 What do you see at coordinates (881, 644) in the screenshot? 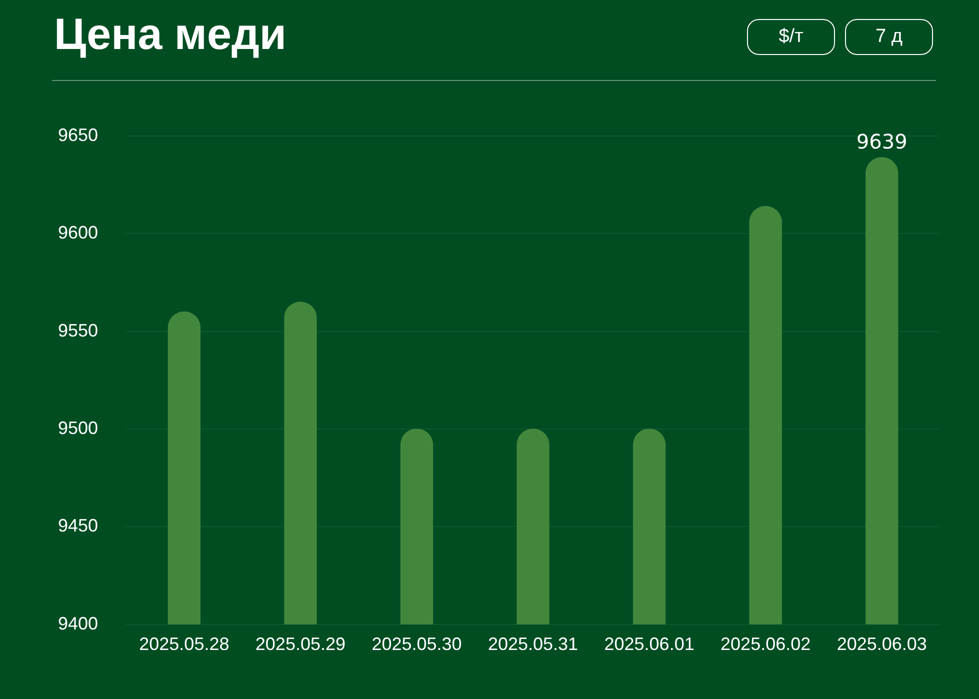
I see `x-tick-label: 2025.06.03` at bounding box center [881, 644].